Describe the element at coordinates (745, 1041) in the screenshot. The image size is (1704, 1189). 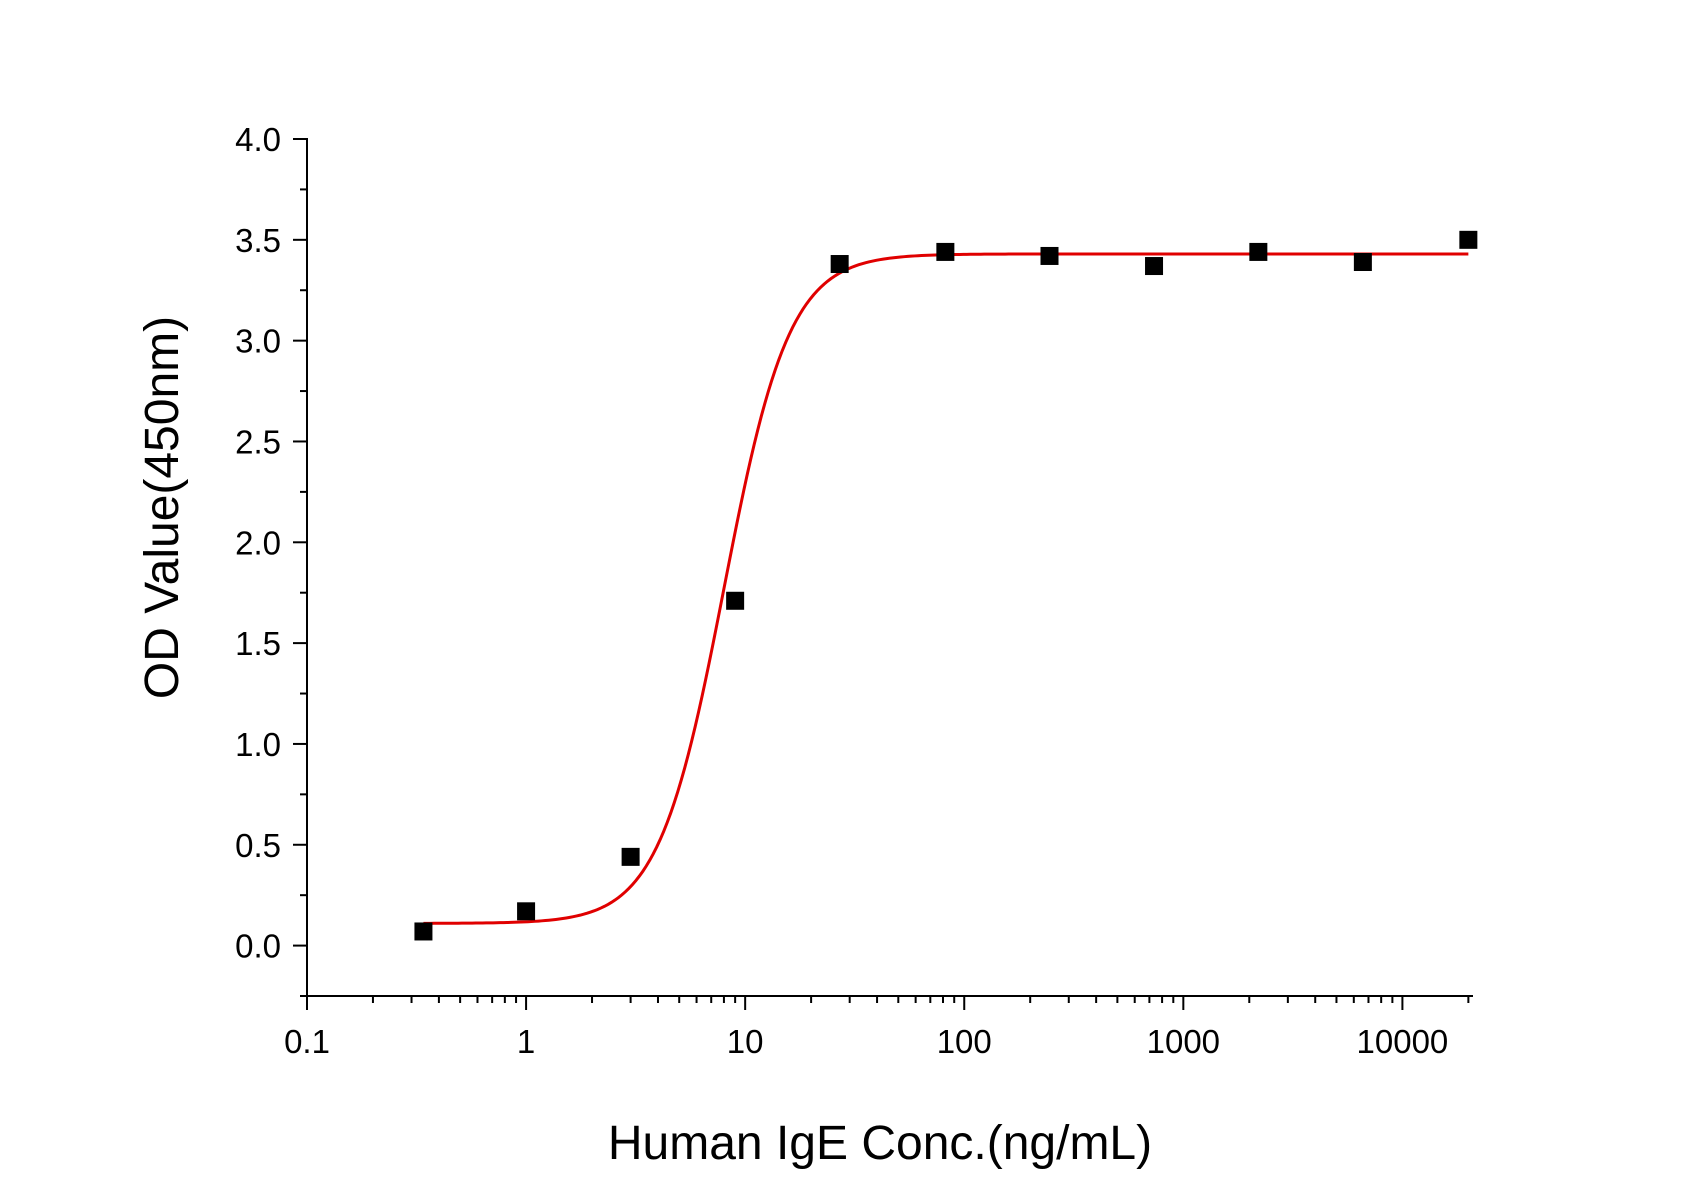
I see `x-tick-label: 10` at that location.